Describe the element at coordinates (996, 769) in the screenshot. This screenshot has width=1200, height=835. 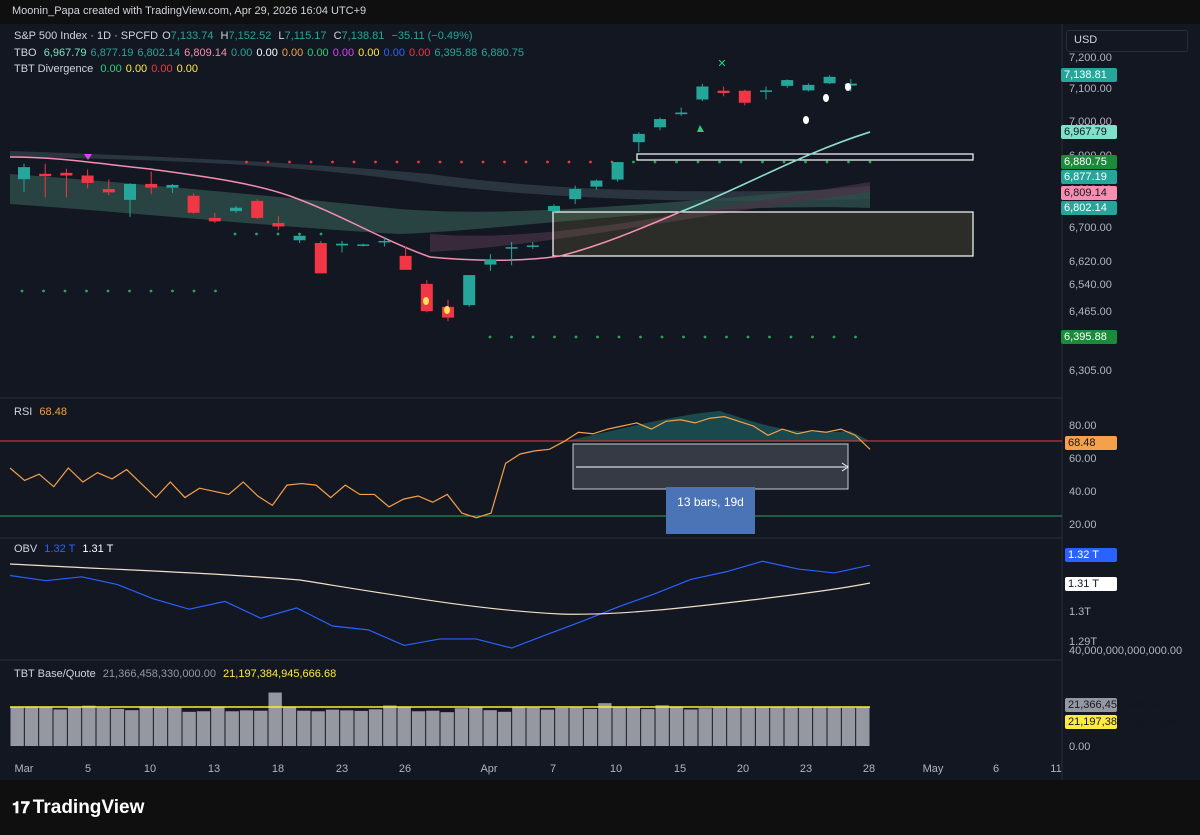
I see `time-tick-label: 6` at that location.